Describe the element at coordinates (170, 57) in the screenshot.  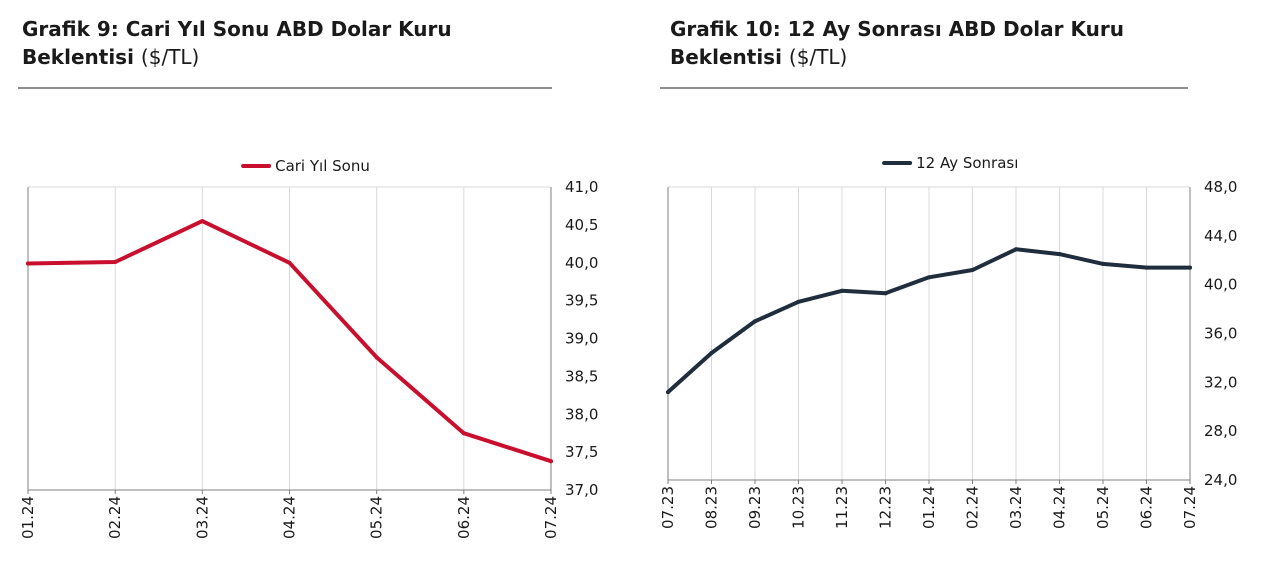
I see `chart-1-title-unit: ($/TL)` at that location.